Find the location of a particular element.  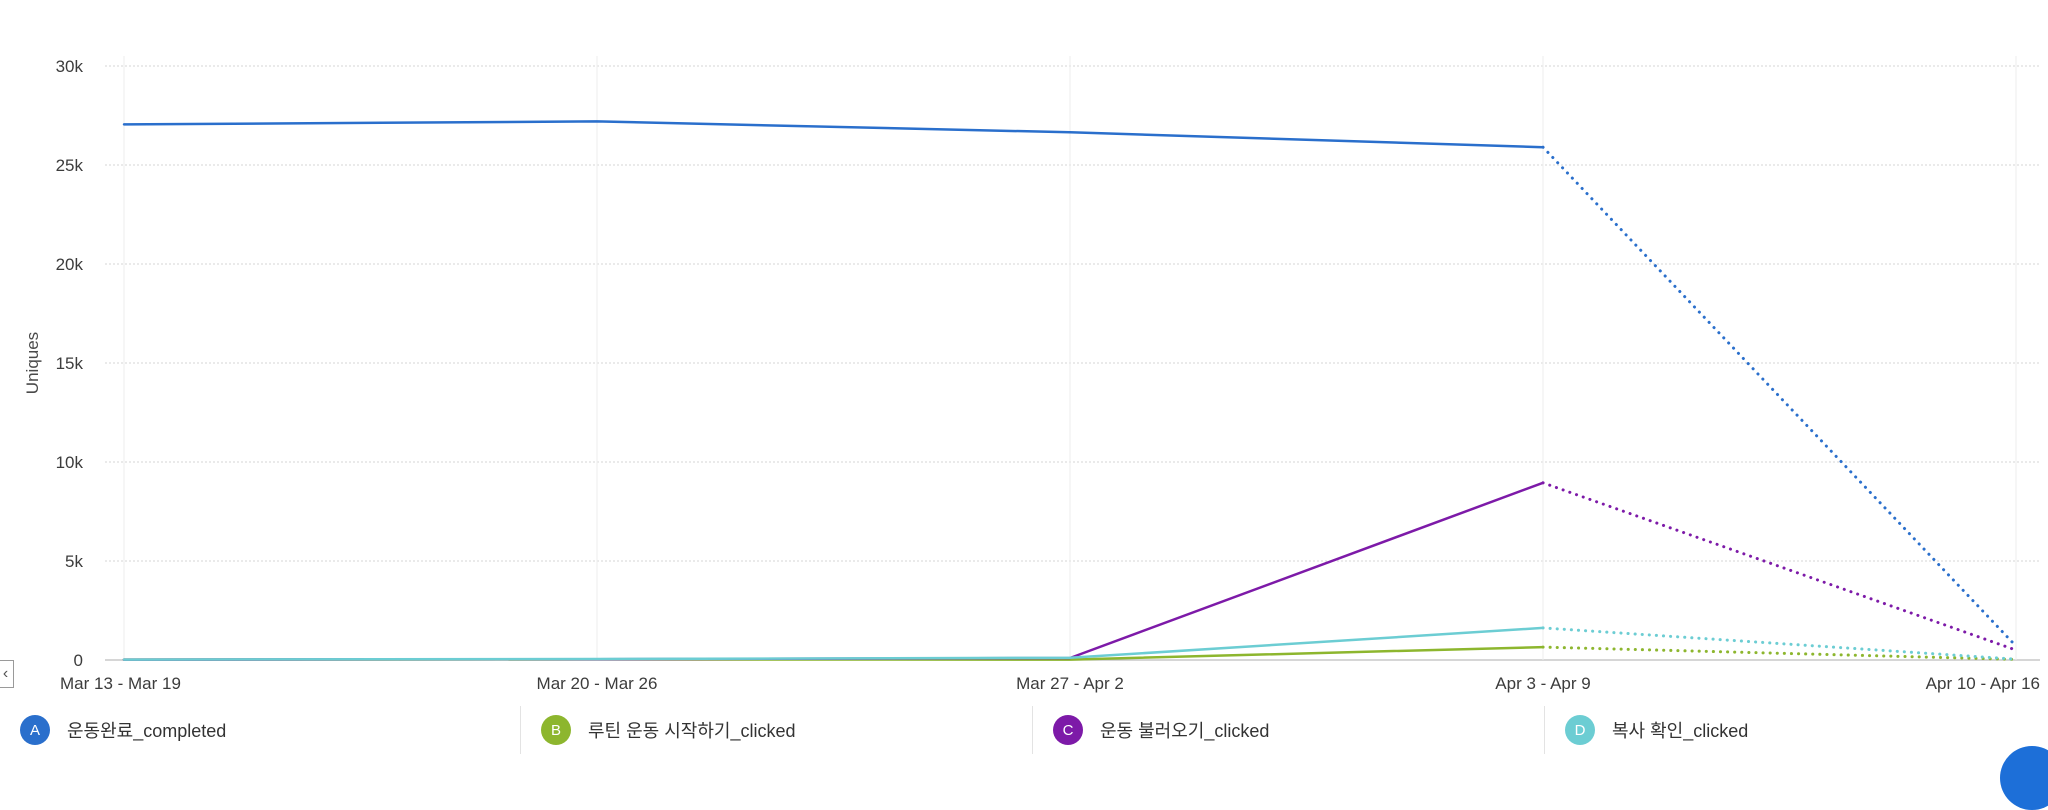

legend-label-c: 운동 불러오기_clicked is located at coordinates (1185, 731).